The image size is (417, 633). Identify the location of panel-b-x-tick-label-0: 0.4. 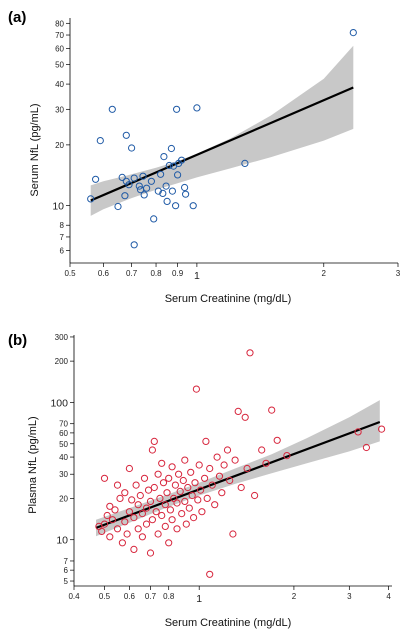
(74, 596).